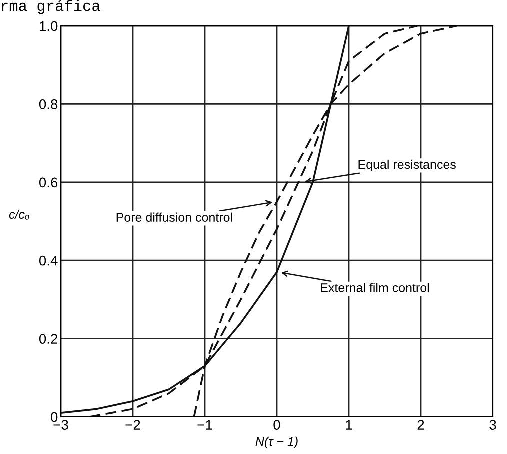 The image size is (507, 454). Describe the element at coordinates (48, 183) in the screenshot. I see `y-tick-label: 0.6` at that location.